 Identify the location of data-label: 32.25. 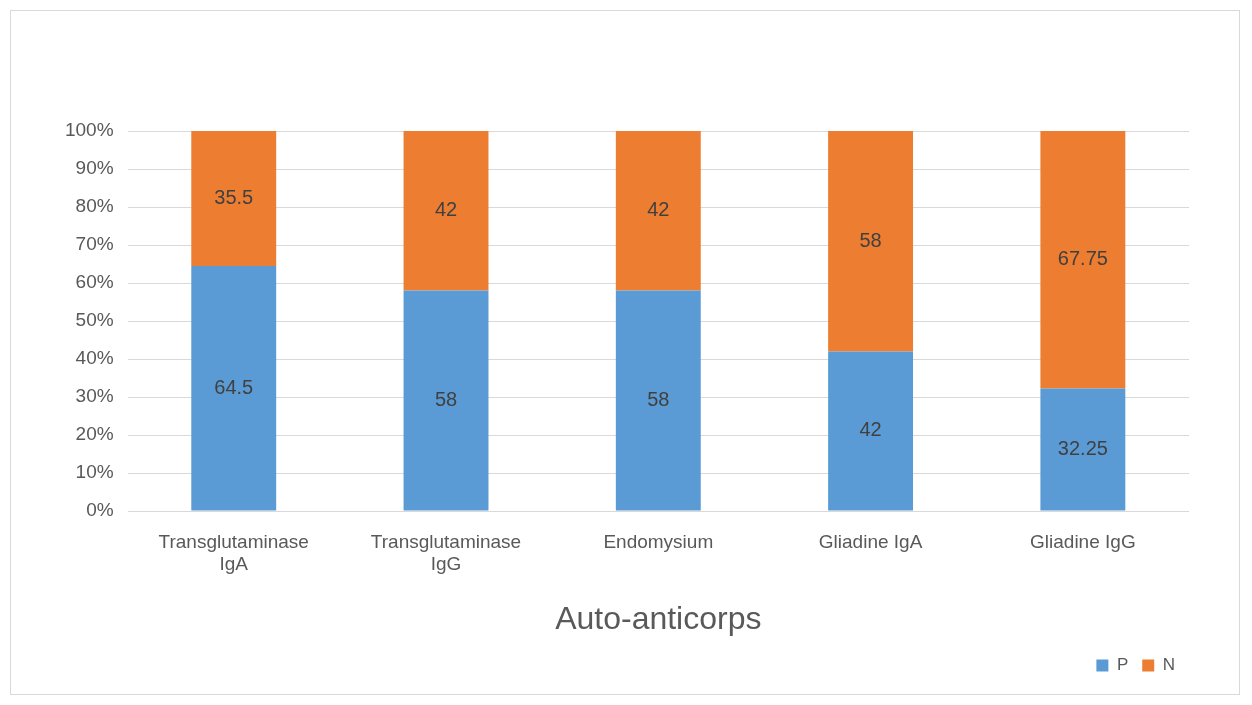
(1082, 447).